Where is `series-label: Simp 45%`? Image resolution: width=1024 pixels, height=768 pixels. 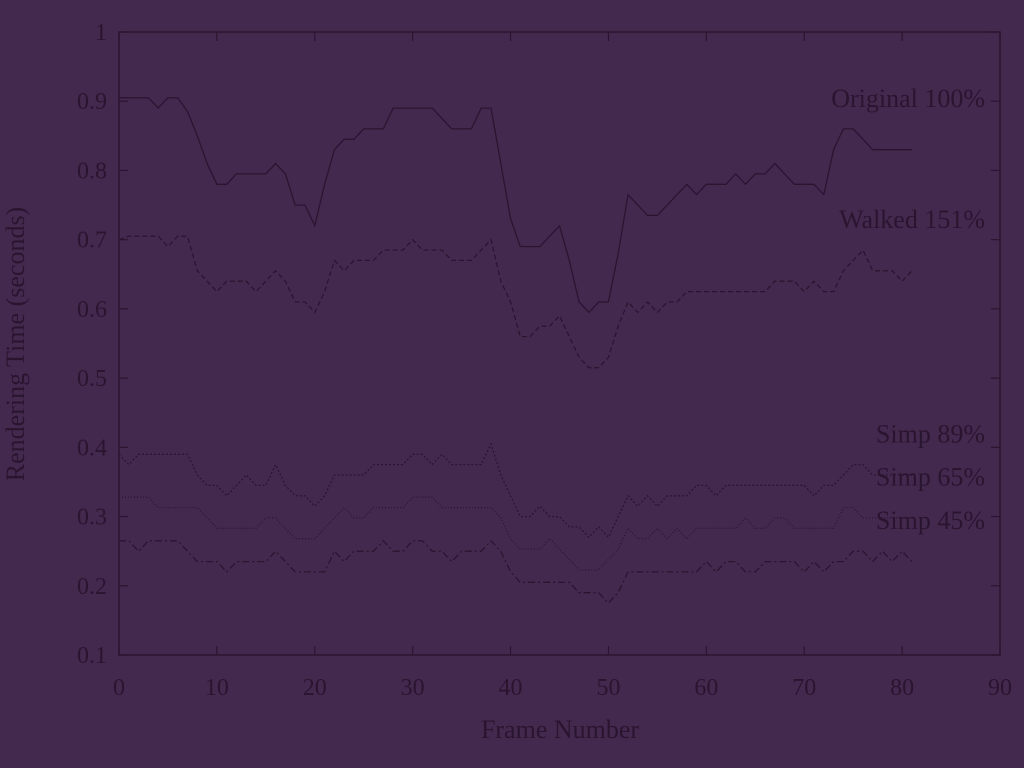
series-label: Simp 45% is located at coordinates (930, 520).